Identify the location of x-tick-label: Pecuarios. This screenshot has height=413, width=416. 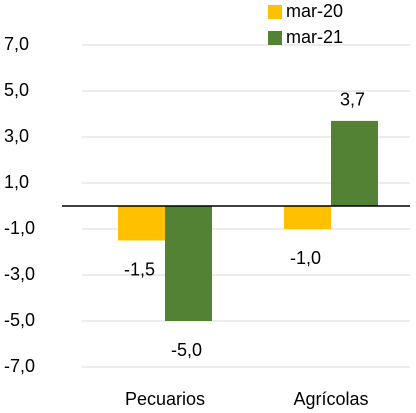
(165, 399).